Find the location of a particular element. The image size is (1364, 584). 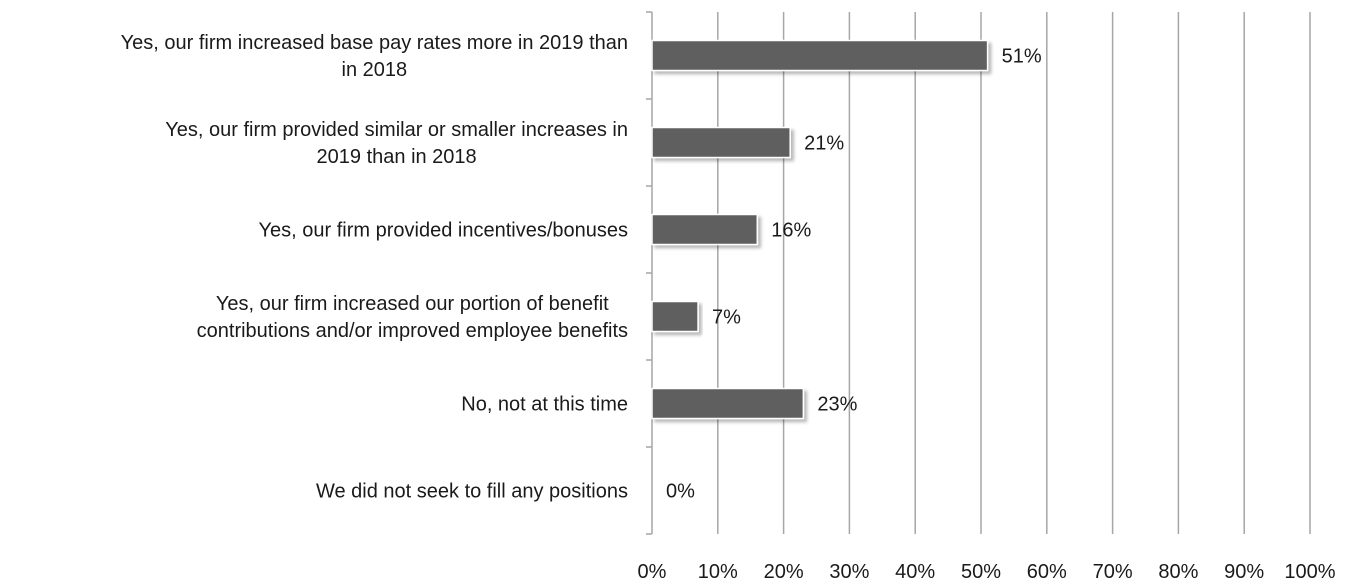

x-tick-label: 80% is located at coordinates (1178, 572).